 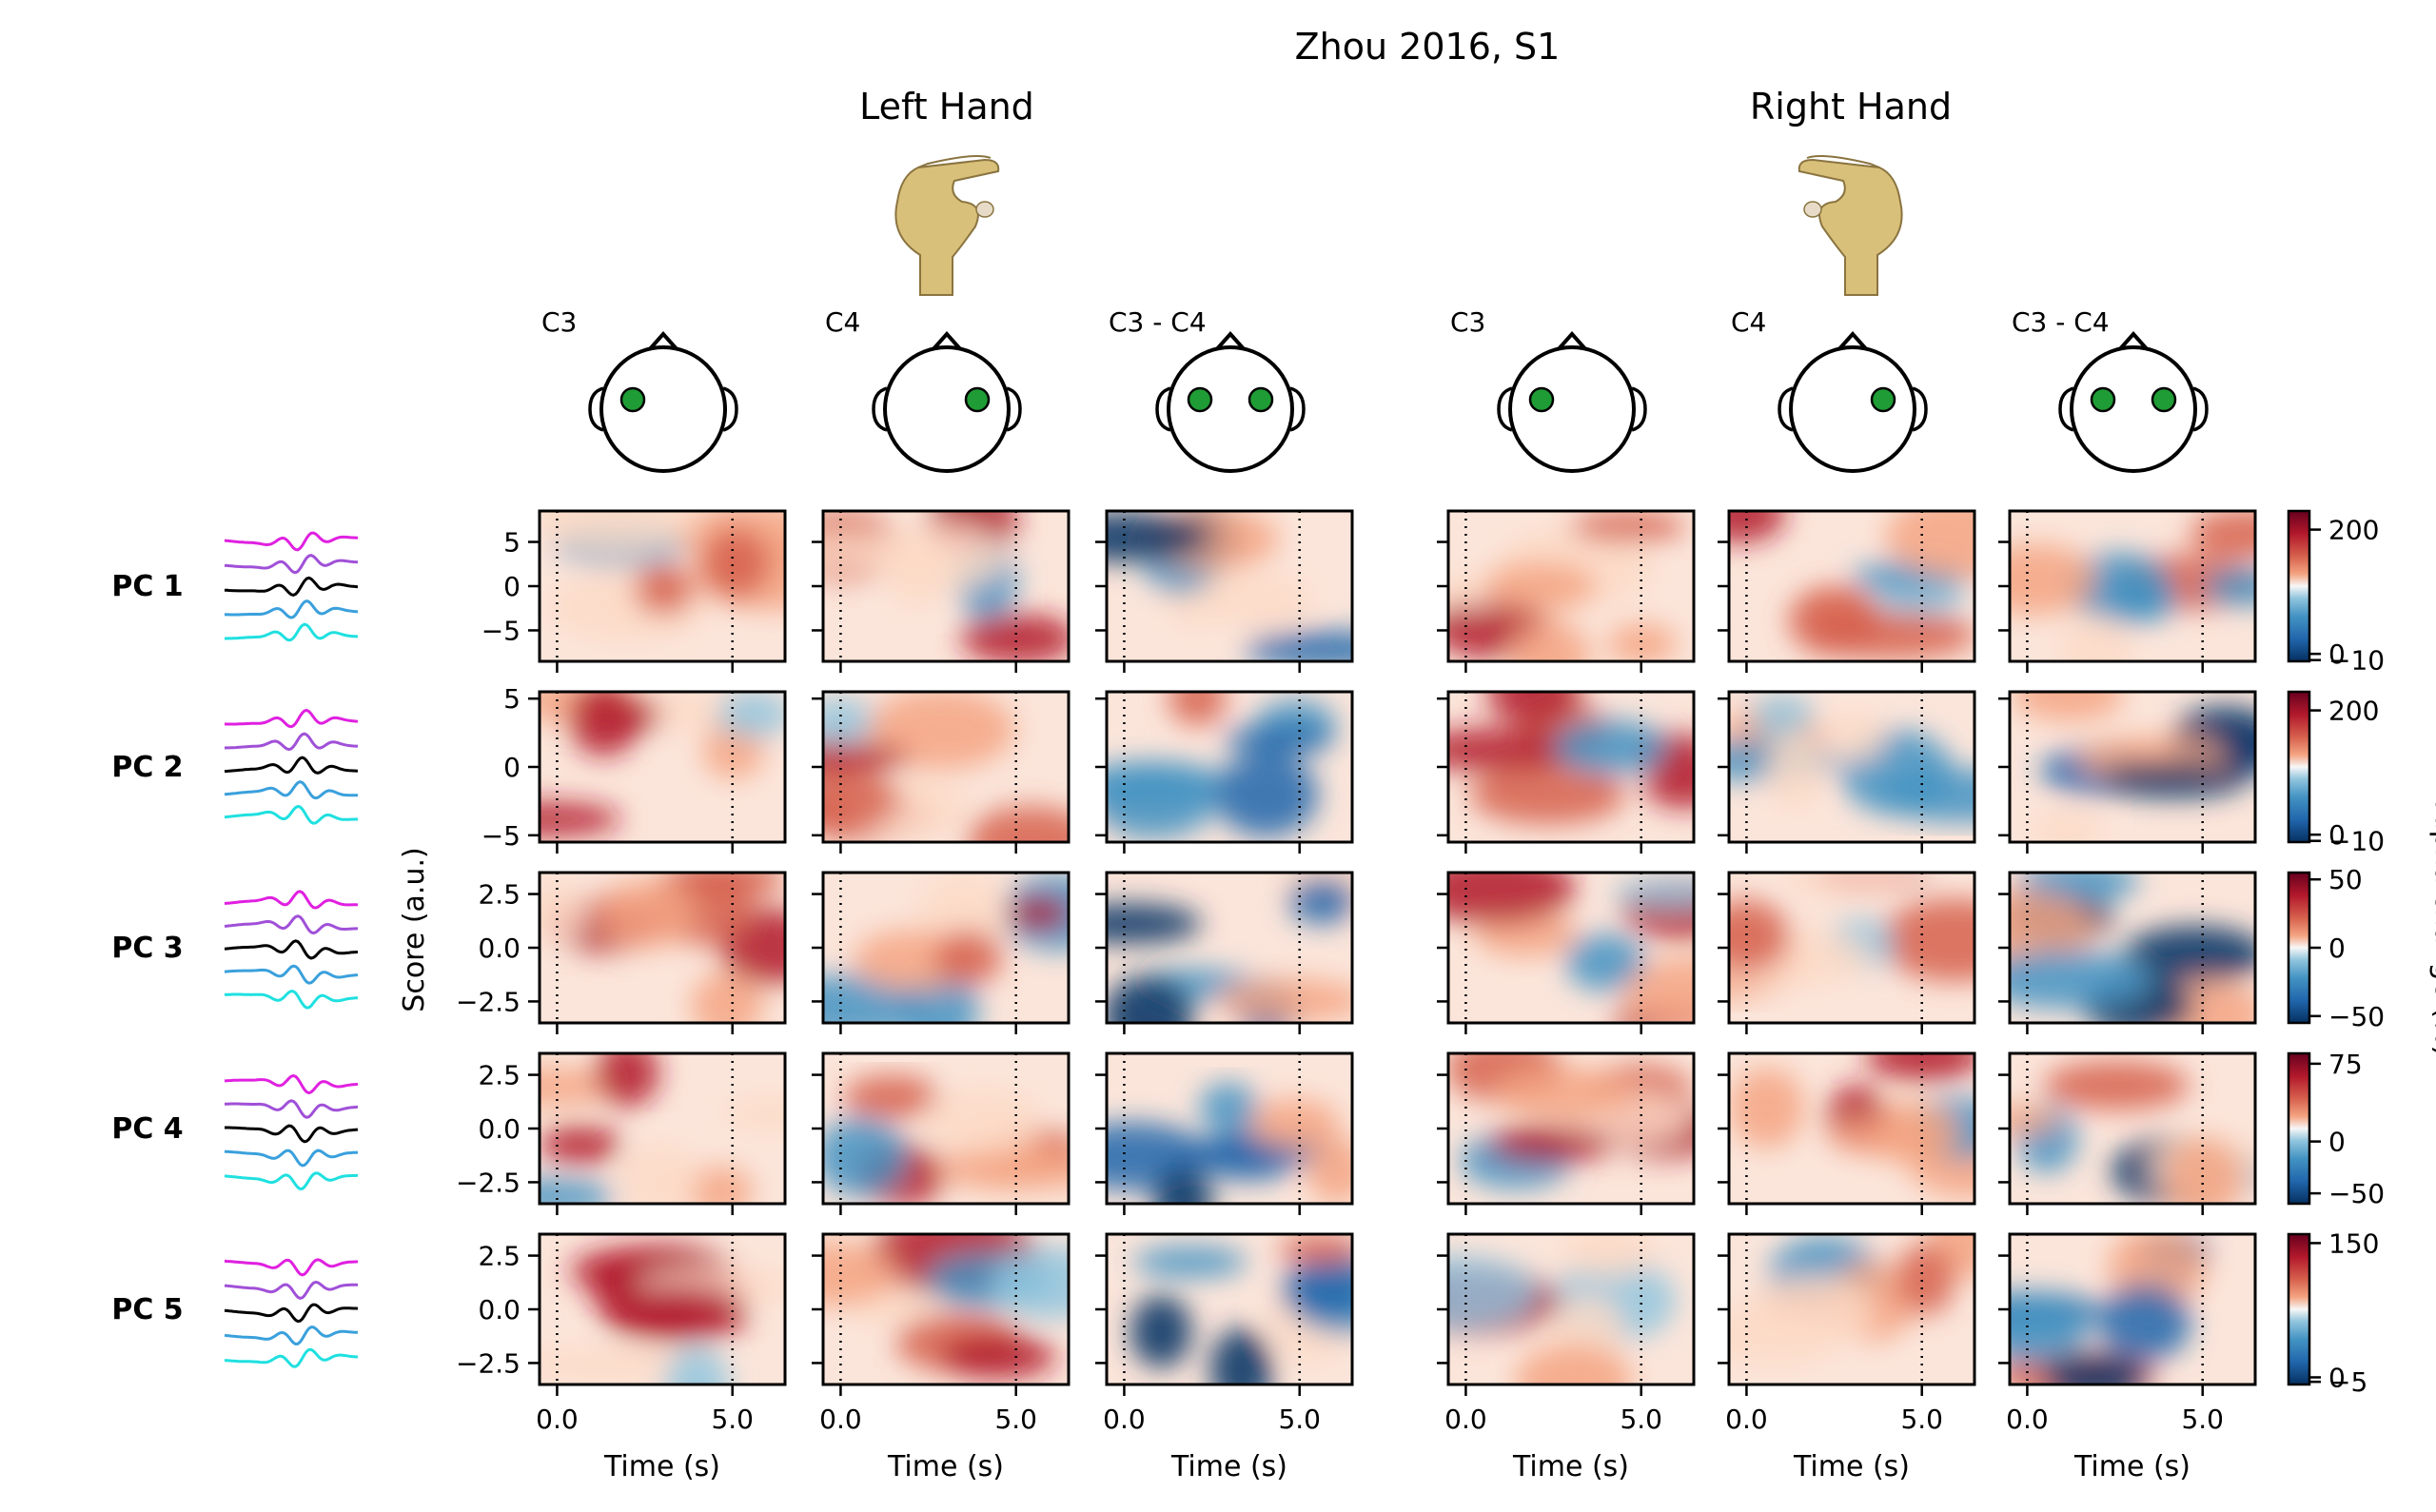 What do you see at coordinates (147, 586) in the screenshot?
I see `row-label: PC 1` at bounding box center [147, 586].